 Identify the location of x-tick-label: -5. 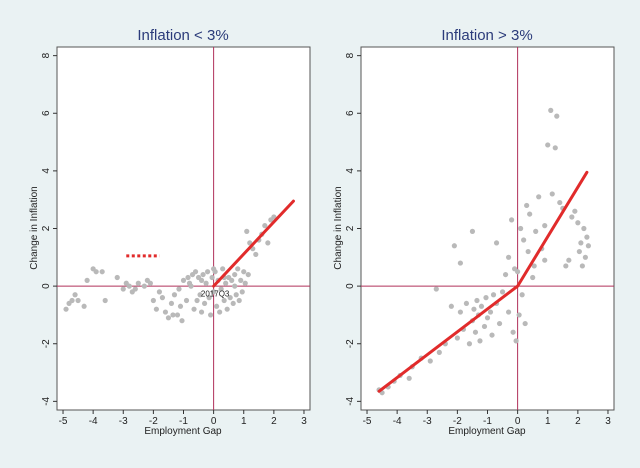
(367, 421).